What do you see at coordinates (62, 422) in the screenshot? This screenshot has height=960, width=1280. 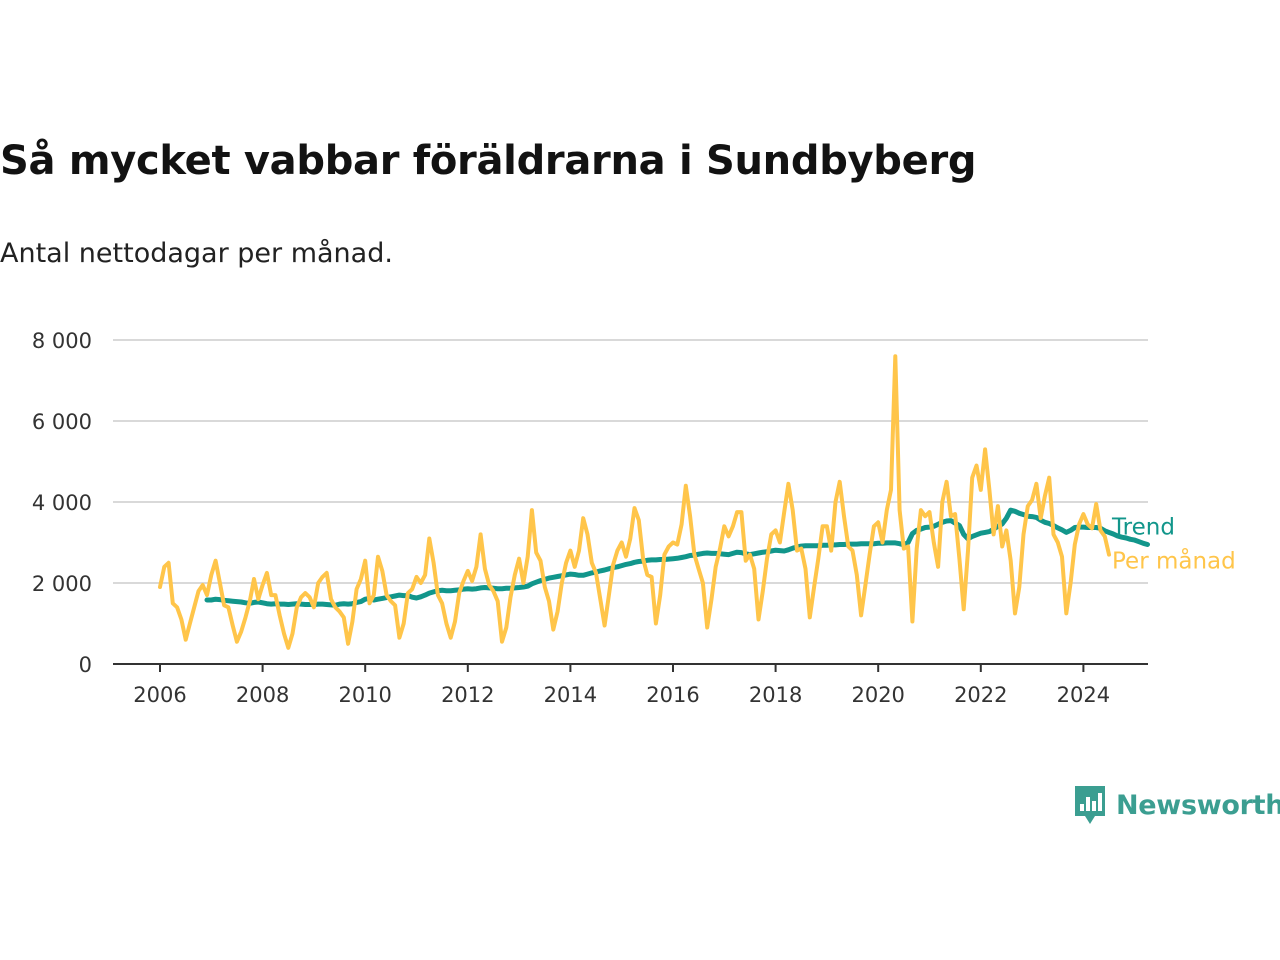 I see `y-tick-label: 6 000` at bounding box center [62, 422].